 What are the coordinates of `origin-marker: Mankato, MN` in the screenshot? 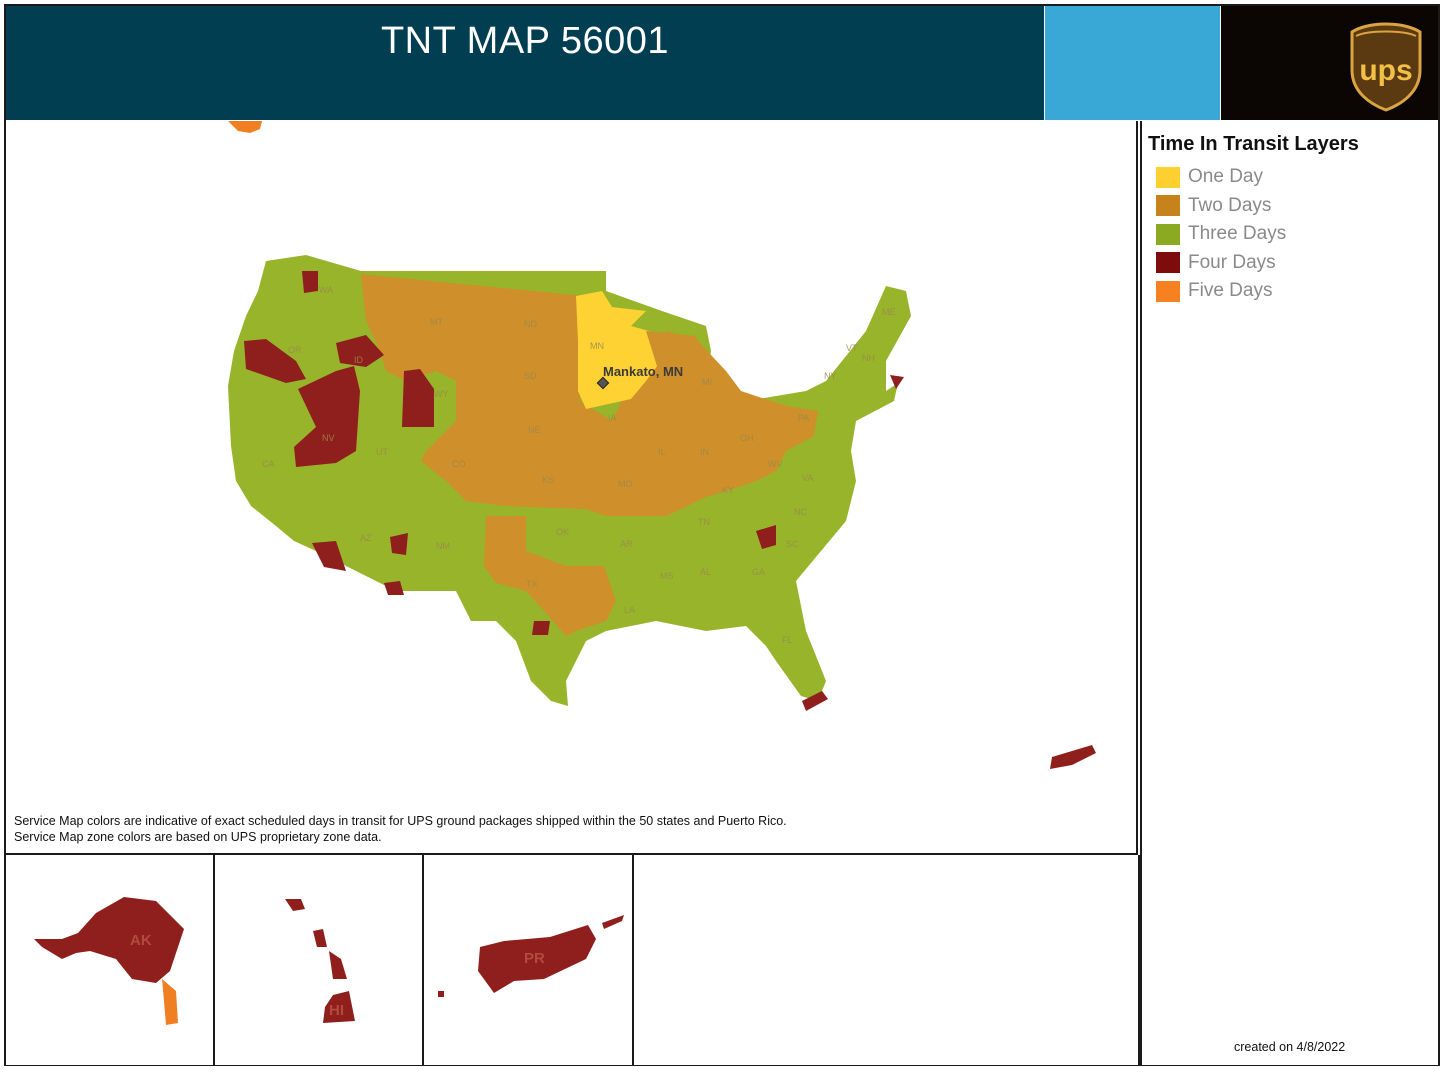 It's located at (639, 377).